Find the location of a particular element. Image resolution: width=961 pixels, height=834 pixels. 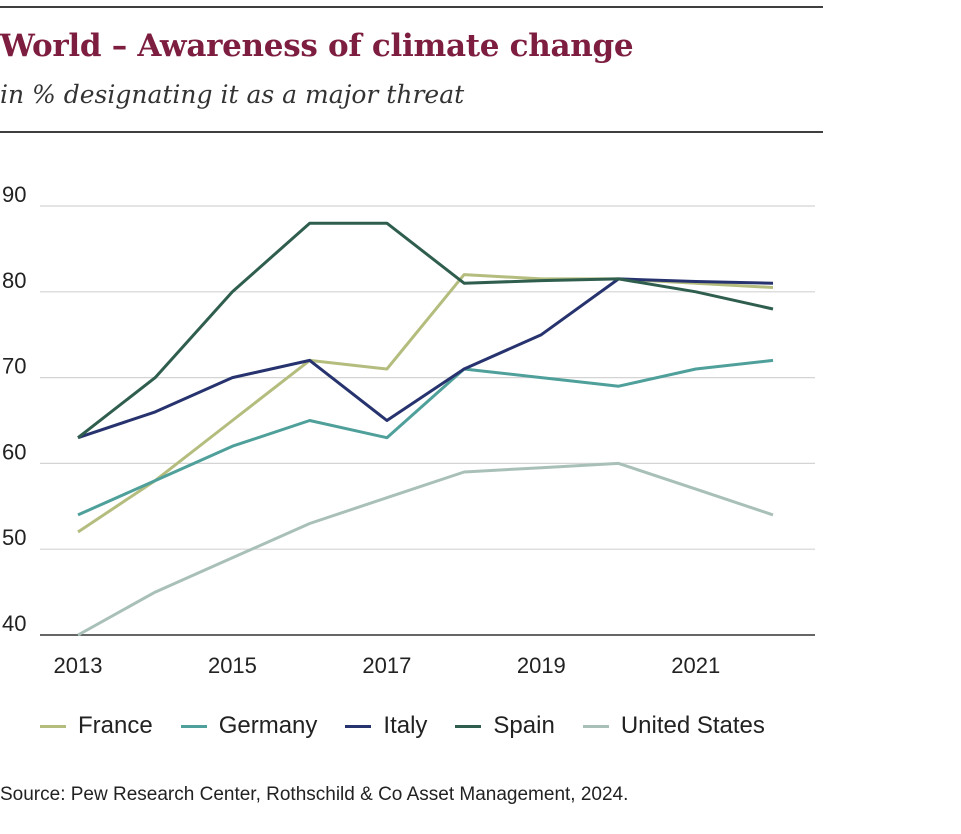

x-tick-label: 2017 is located at coordinates (386, 665).